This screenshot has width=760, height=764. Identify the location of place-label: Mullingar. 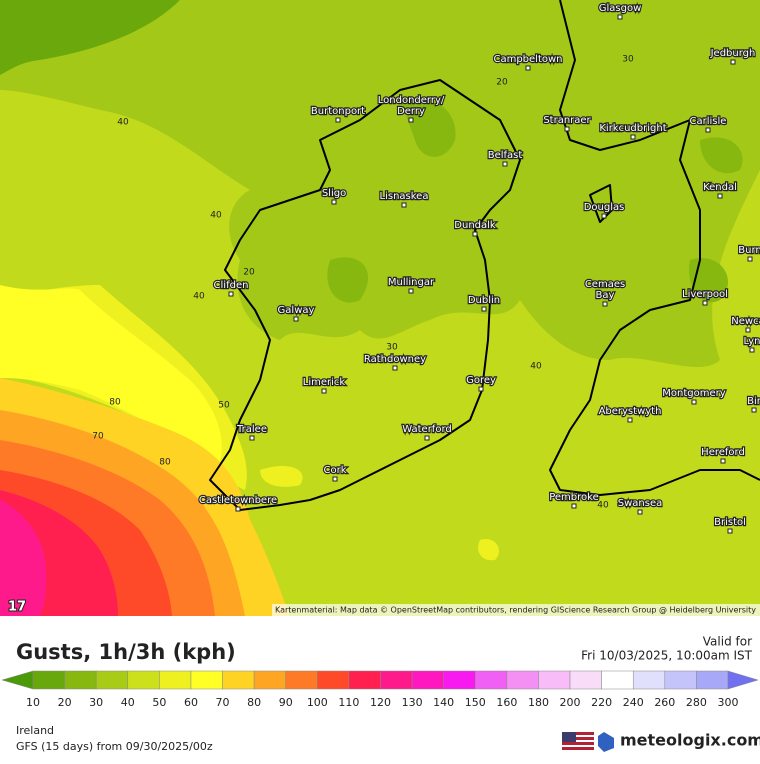
(411, 282).